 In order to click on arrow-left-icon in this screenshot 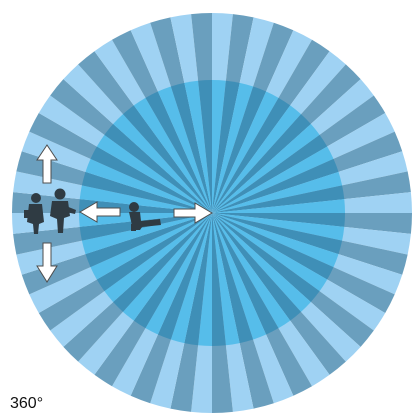, I will do `click(100, 212)`.